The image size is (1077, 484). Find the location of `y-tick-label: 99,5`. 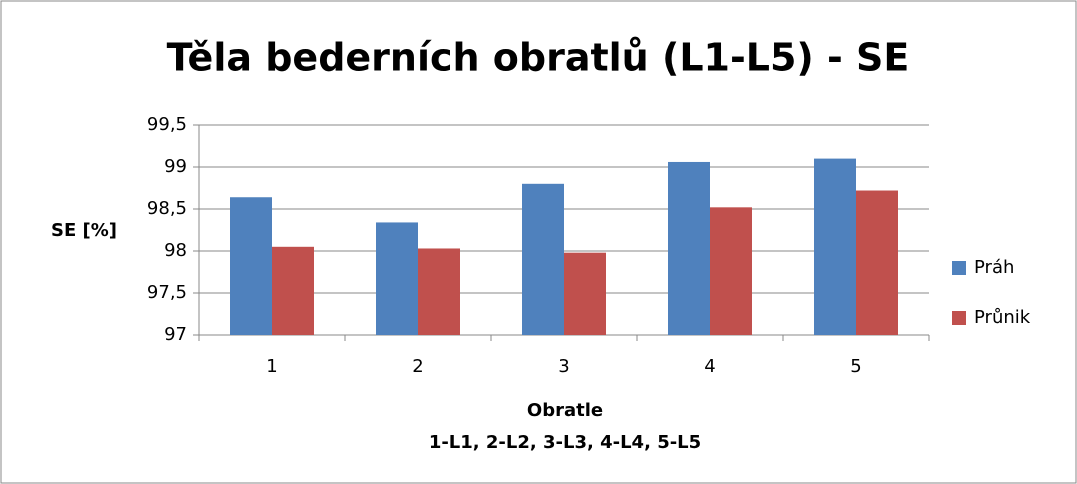

y-tick-label: 99,5 is located at coordinates (167, 124).